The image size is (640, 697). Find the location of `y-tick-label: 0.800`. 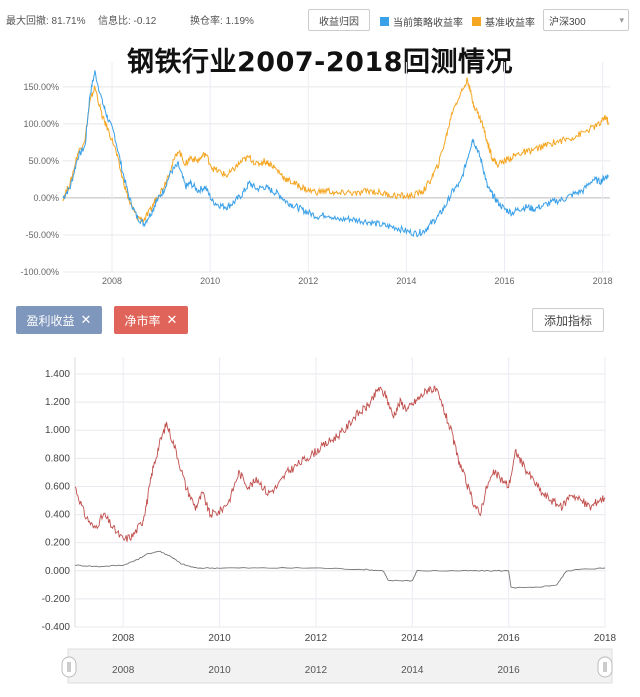

y-tick-label: 0.800 is located at coordinates (57, 458).